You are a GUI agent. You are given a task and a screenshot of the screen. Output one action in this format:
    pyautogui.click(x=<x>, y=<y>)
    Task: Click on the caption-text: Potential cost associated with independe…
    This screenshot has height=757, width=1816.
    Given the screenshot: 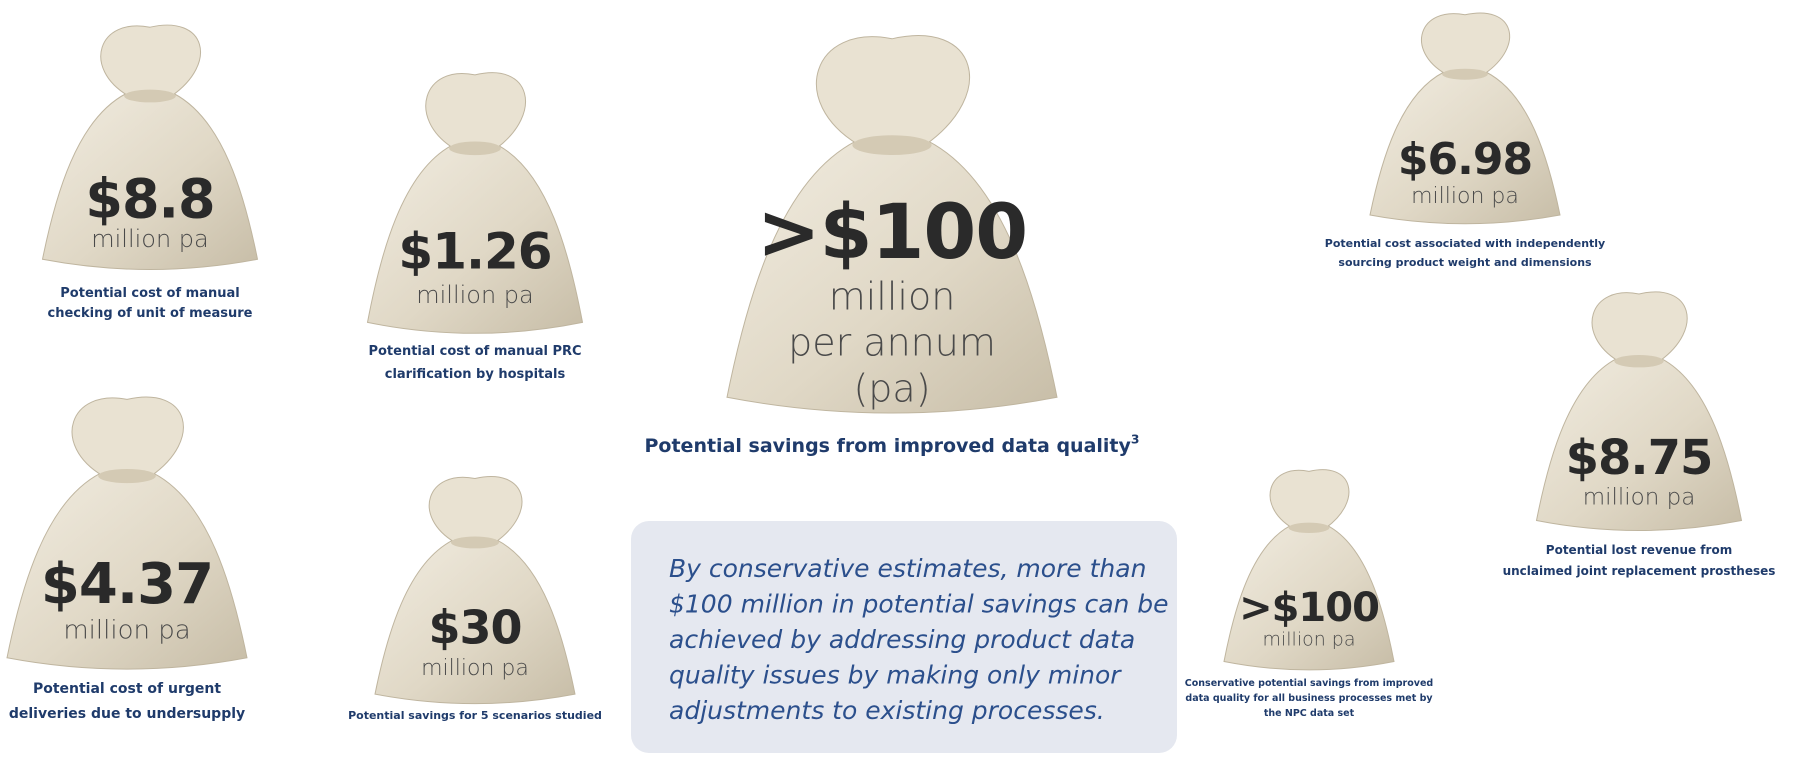 What is the action you would take?
    pyautogui.click(x=1465, y=243)
    